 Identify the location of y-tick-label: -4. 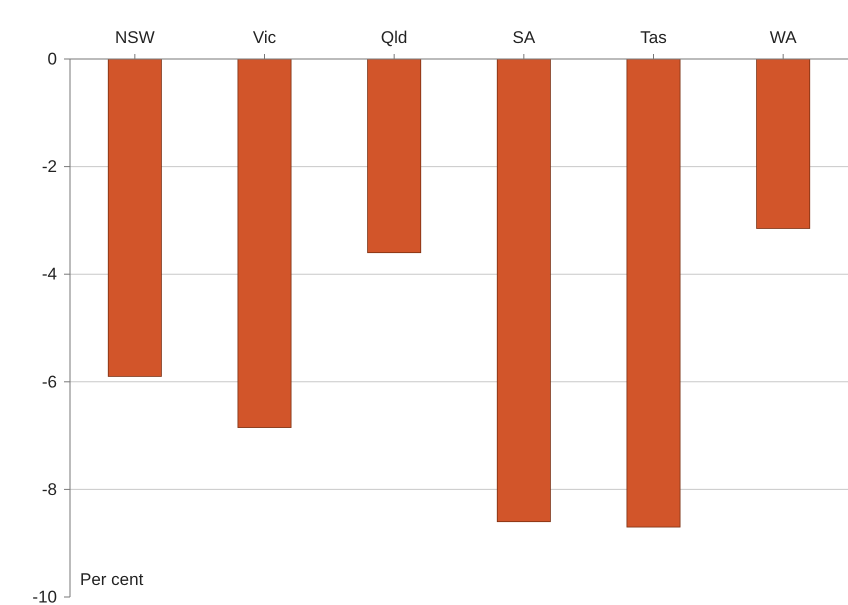
(49, 274).